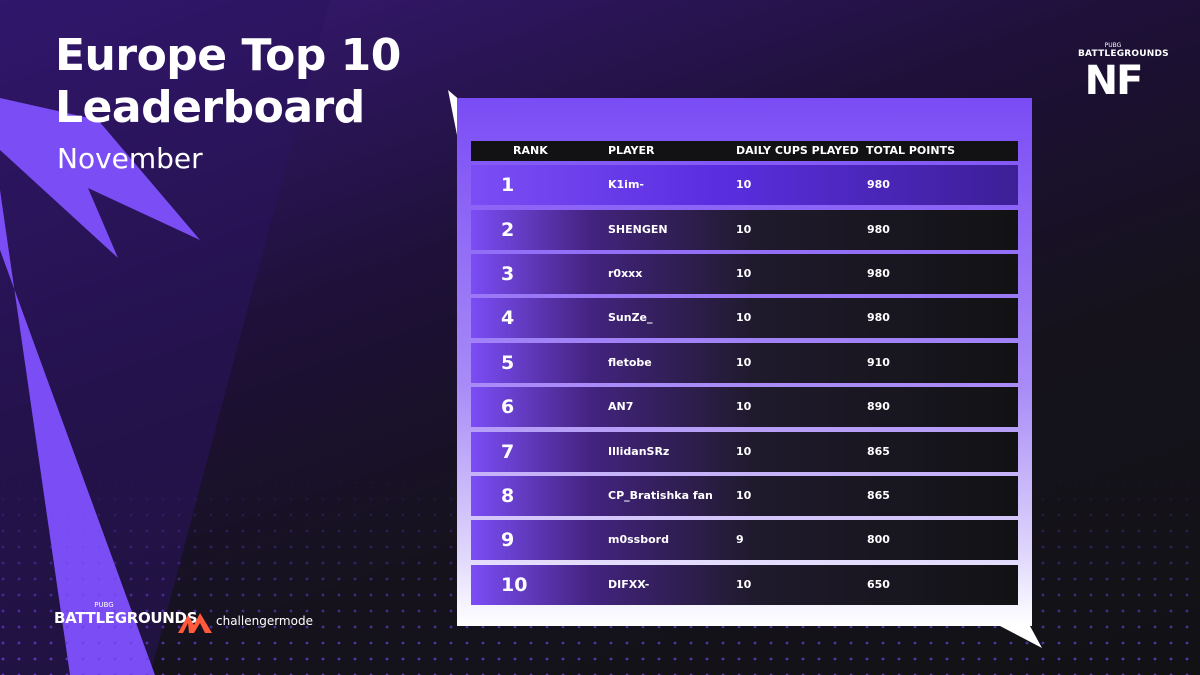 The height and width of the screenshot is (675, 1200). What do you see at coordinates (626, 184) in the screenshot?
I see `player-cell: K1im-` at bounding box center [626, 184].